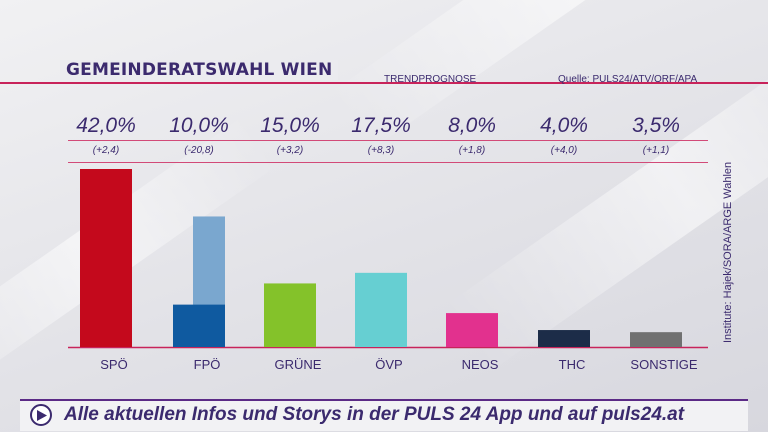 The width and height of the screenshot is (768, 432). I want to click on bar-grüne, so click(290, 315).